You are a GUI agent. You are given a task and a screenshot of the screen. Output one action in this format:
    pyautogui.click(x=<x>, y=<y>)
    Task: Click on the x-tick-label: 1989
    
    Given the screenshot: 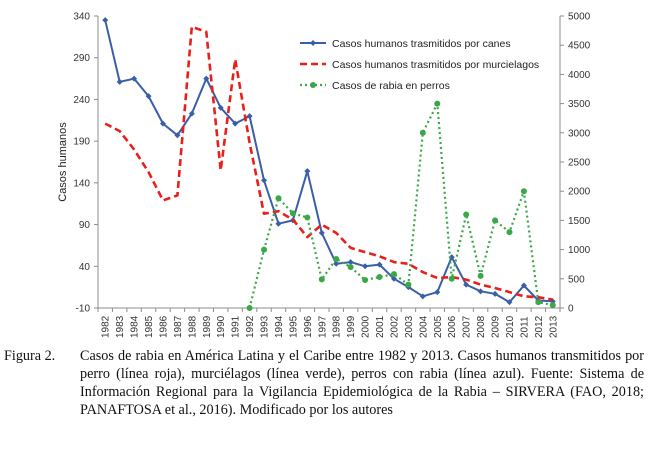 What is the action you would take?
    pyautogui.click(x=207, y=326)
    